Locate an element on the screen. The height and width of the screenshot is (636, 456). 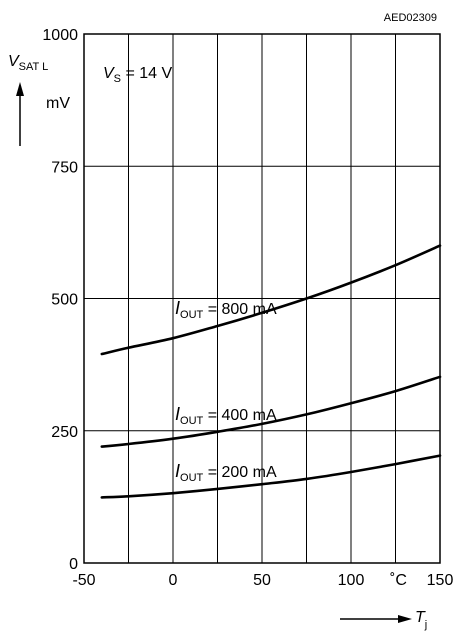
x-tick-label: -50 is located at coordinates (83, 580).